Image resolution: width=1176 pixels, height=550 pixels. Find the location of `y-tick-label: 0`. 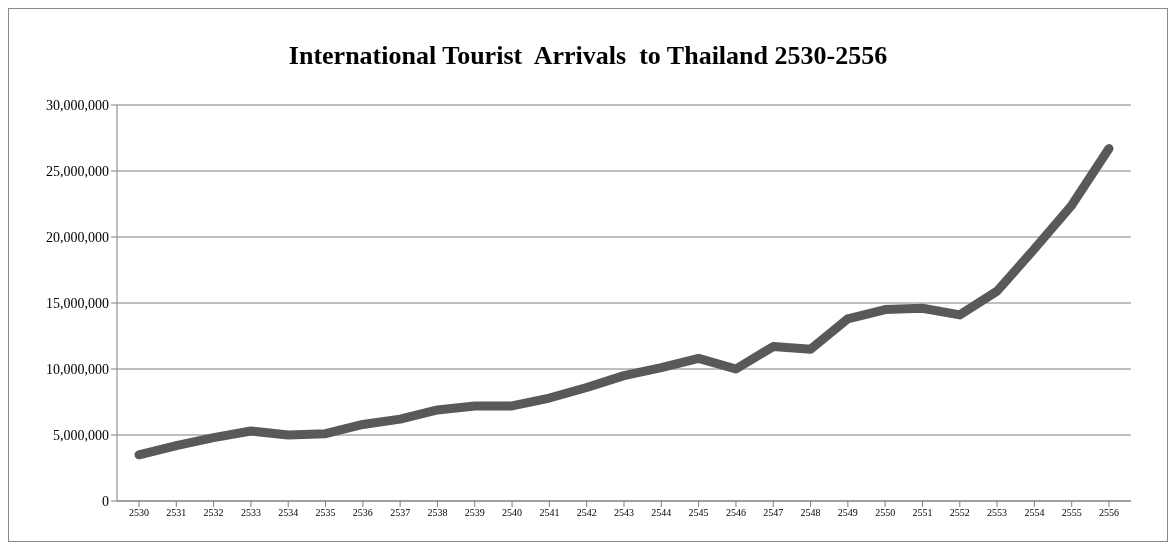

y-tick-label: 0 is located at coordinates (105, 501).